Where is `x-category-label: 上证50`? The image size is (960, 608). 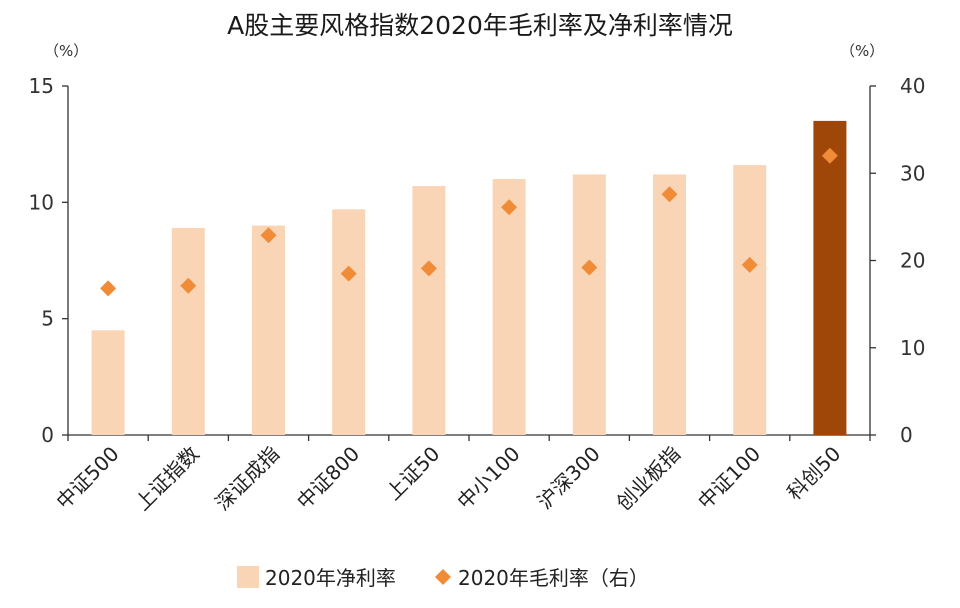
x-category-label: 上证50 is located at coordinates (412, 473).